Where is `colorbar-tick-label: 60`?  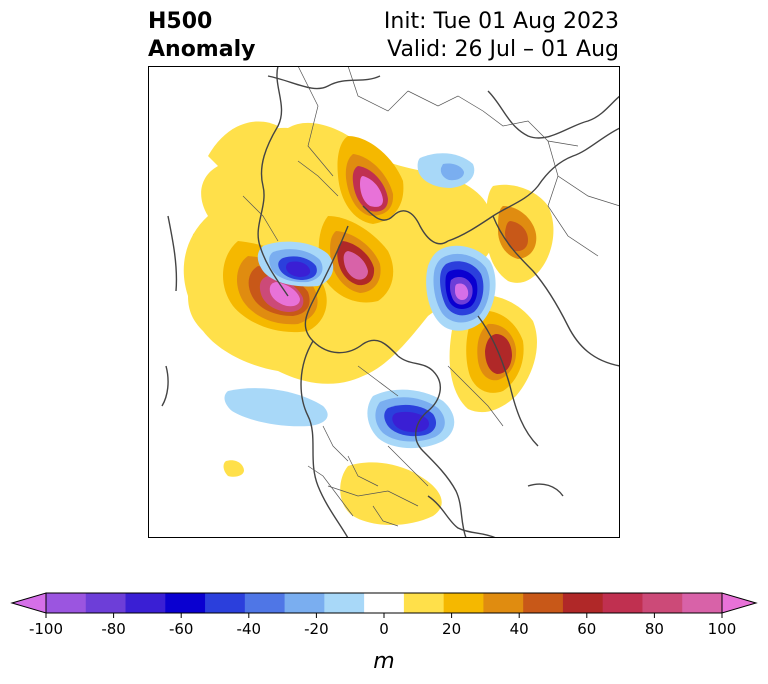
colorbar-tick-label: 60 is located at coordinates (586, 629).